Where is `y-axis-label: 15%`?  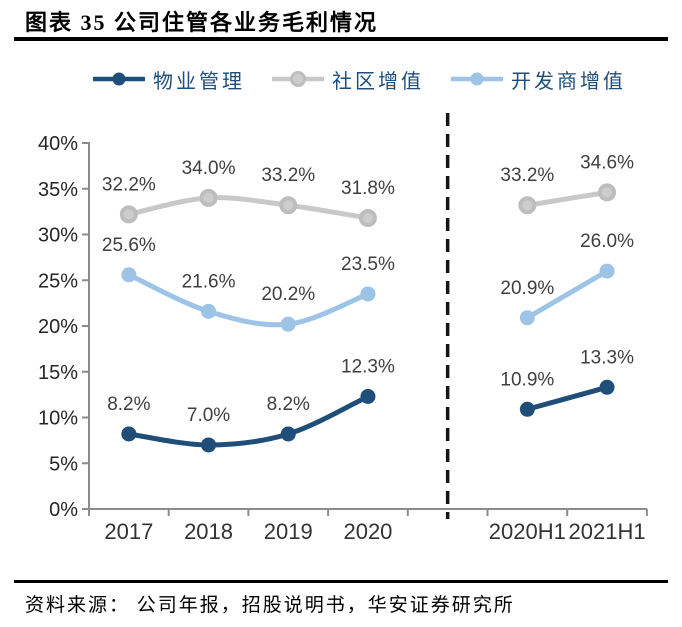
y-axis-label: 15% is located at coordinates (58, 373).